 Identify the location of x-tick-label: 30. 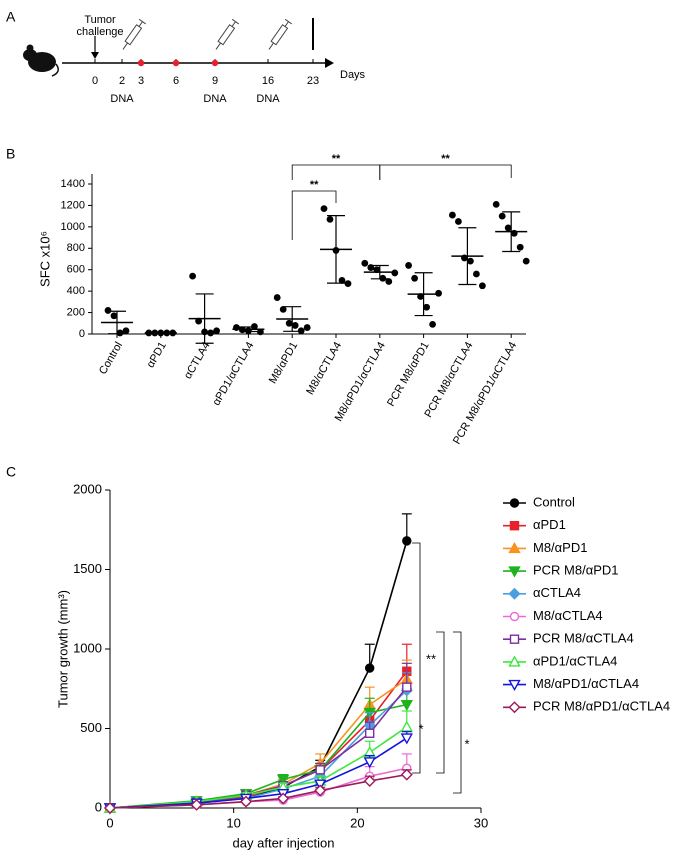
(481, 822).